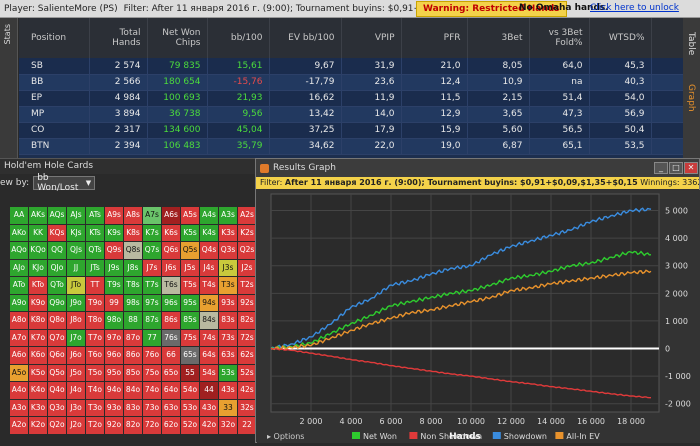 The width and height of the screenshot is (700, 446). What do you see at coordinates (114, 390) in the screenshot?
I see `hand-cell: 94o` at bounding box center [114, 390].